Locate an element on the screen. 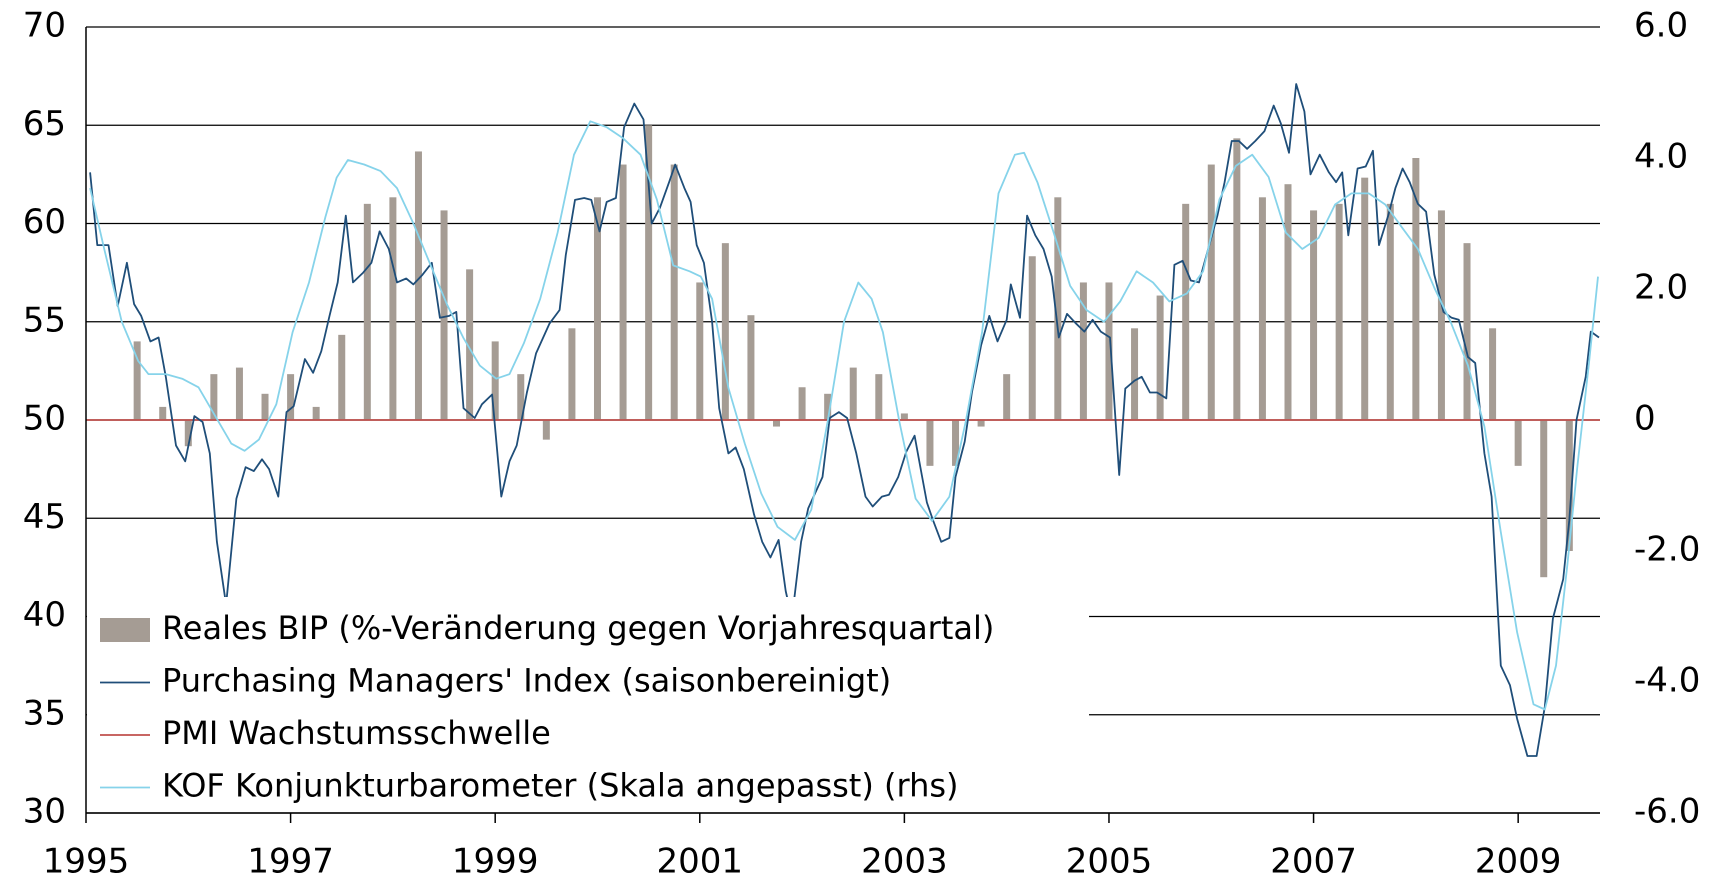 The width and height of the screenshot is (1724, 889). x-tick-label: 1997 is located at coordinates (290, 862).